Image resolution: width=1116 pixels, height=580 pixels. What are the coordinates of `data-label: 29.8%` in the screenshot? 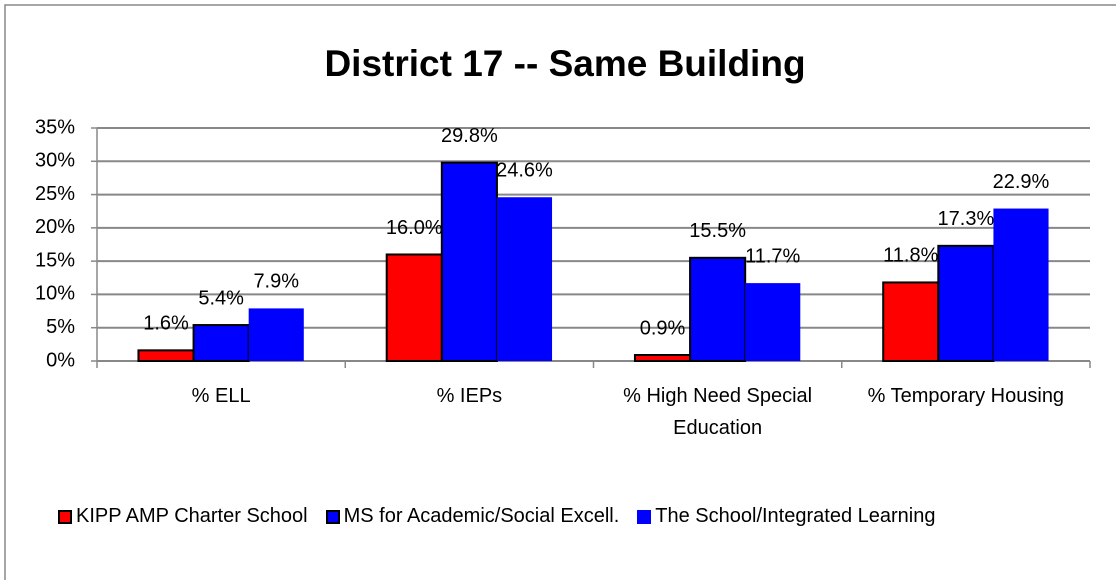 It's located at (469, 136).